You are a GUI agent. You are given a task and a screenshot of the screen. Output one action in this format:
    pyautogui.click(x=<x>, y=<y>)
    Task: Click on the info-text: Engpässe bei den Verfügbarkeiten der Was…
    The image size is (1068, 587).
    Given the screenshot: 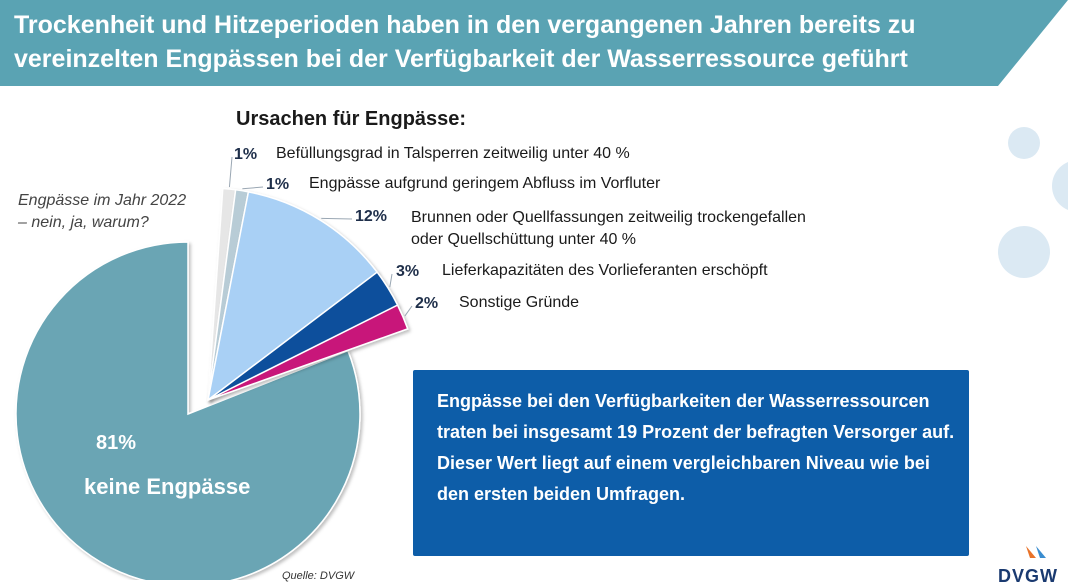 What is the action you would take?
    pyautogui.click(x=696, y=447)
    